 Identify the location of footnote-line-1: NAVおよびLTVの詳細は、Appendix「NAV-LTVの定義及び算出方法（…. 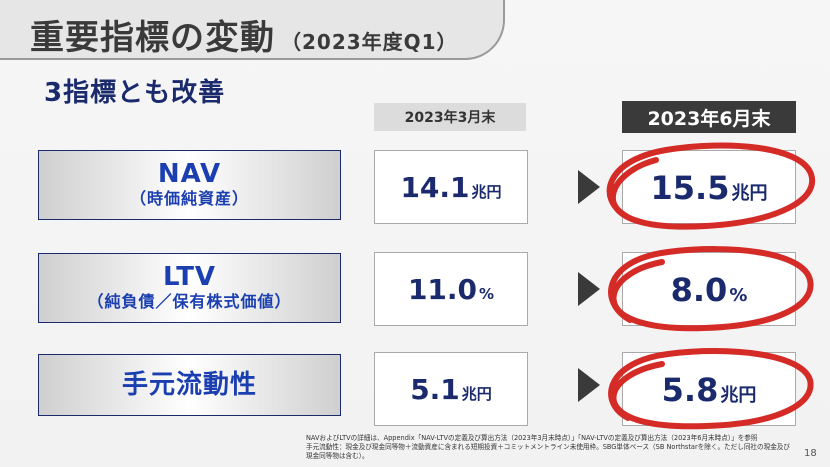
(532, 438).